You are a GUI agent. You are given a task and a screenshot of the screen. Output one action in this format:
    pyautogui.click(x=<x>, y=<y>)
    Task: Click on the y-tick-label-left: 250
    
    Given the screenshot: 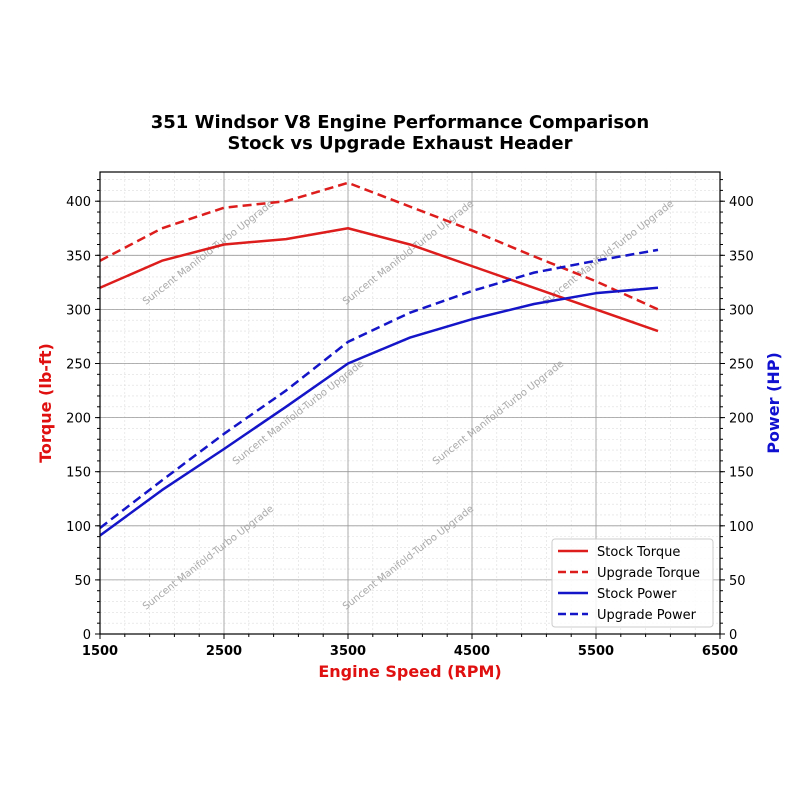 What is the action you would take?
    pyautogui.click(x=78, y=365)
    